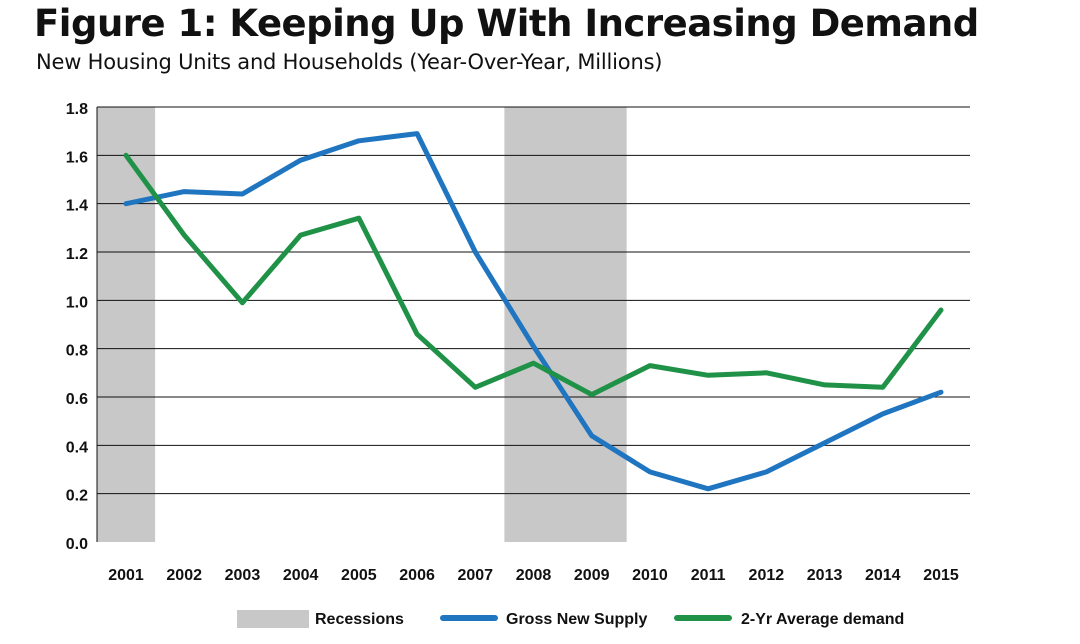 The height and width of the screenshot is (644, 1080). What do you see at coordinates (592, 575) in the screenshot?
I see `x-tick-label: 2009` at bounding box center [592, 575].